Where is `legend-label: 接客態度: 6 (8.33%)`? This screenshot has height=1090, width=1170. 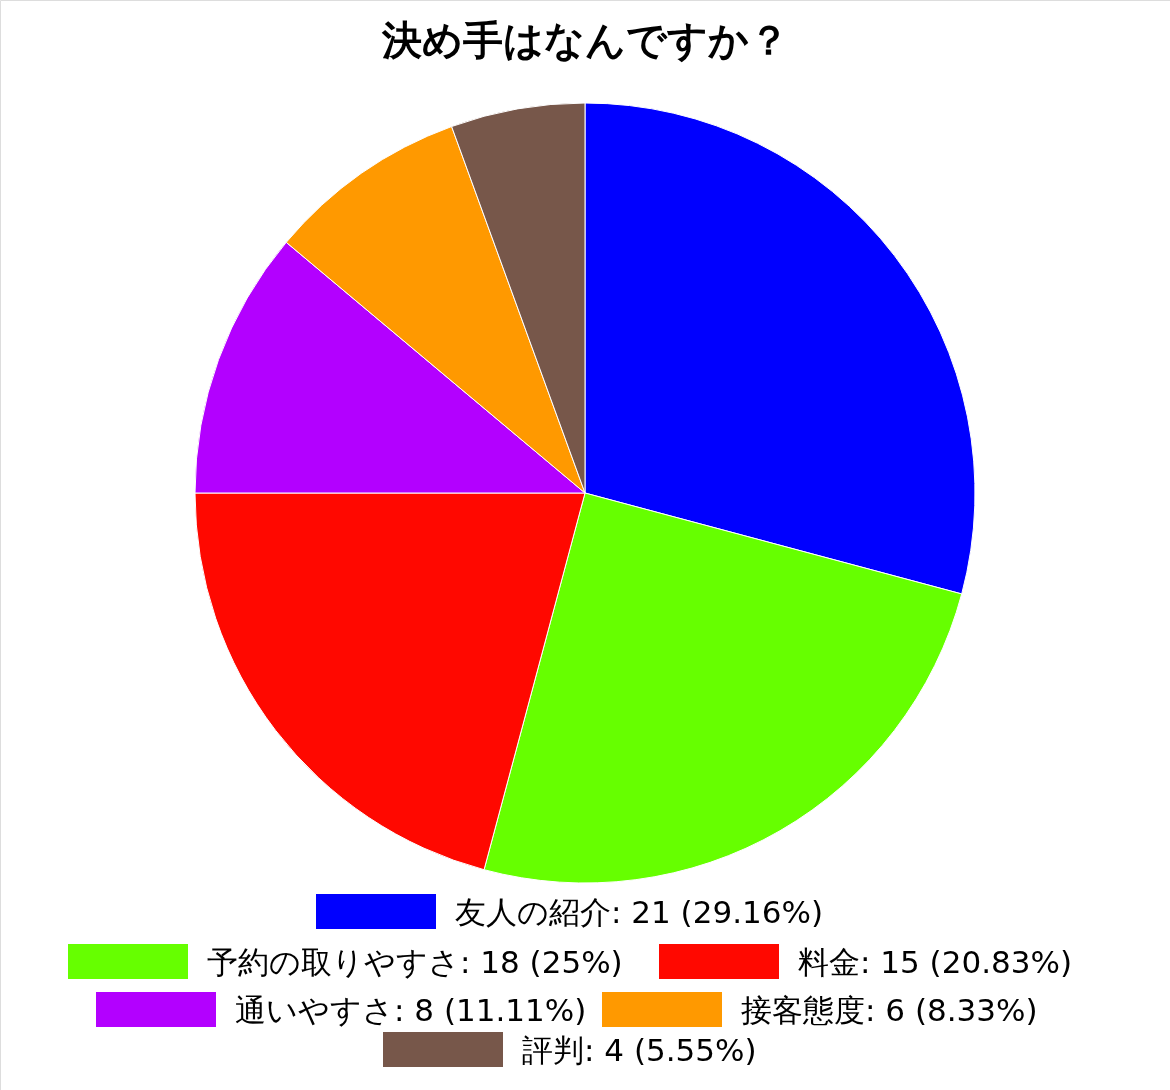
legend-label: 接客態度: 6 (8.33%) is located at coordinates (889, 1010).